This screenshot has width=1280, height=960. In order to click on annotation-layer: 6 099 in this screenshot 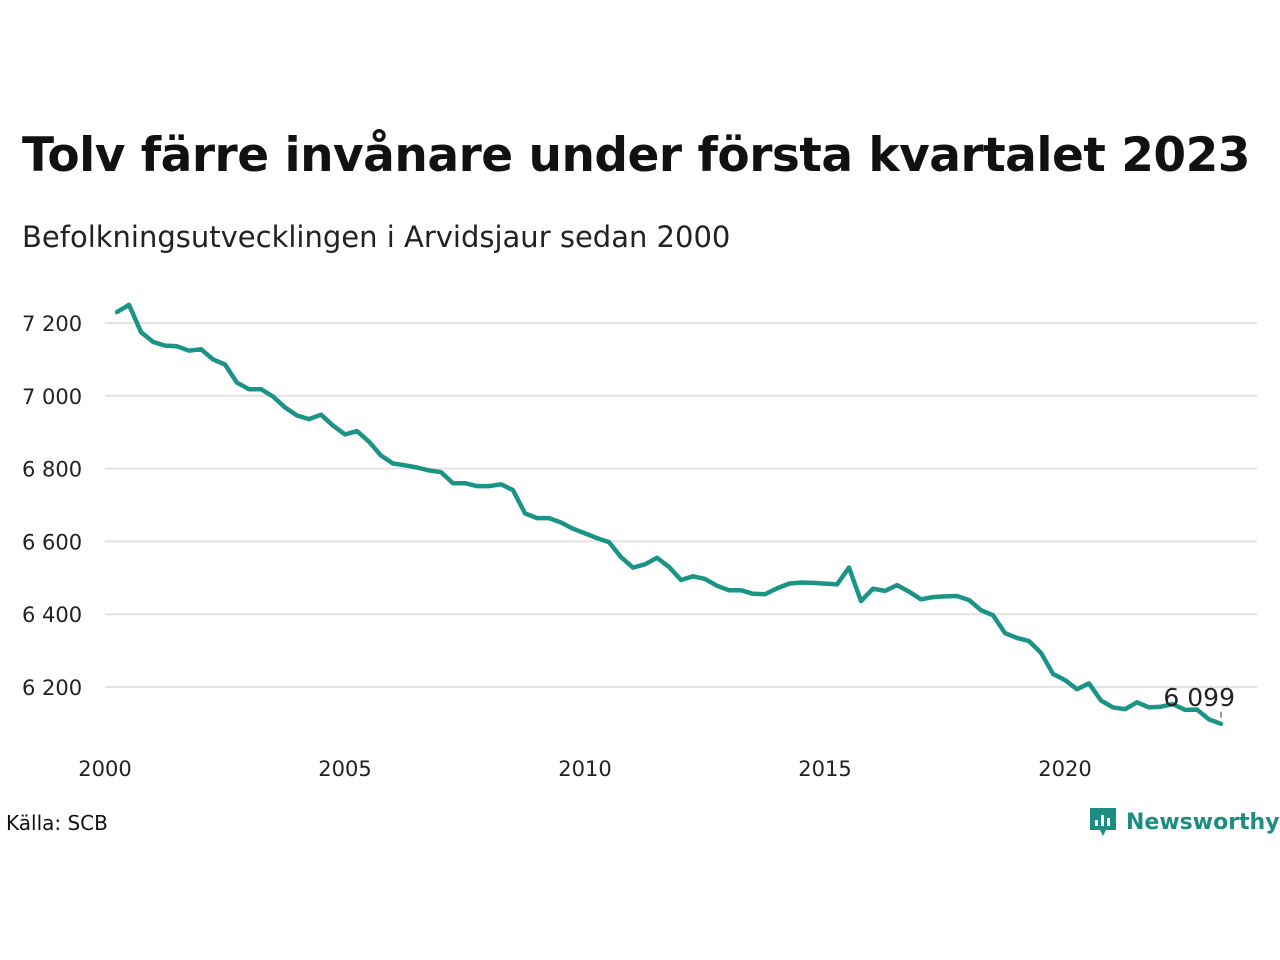, I will do `click(1199, 700)`.